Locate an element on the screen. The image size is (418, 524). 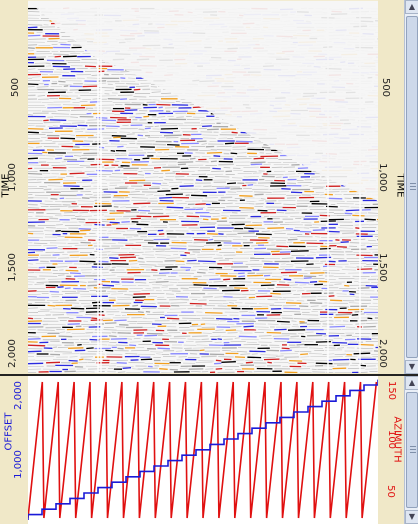
seismic-scrollbar: ▲ ▼ is located at coordinates (411, 187).